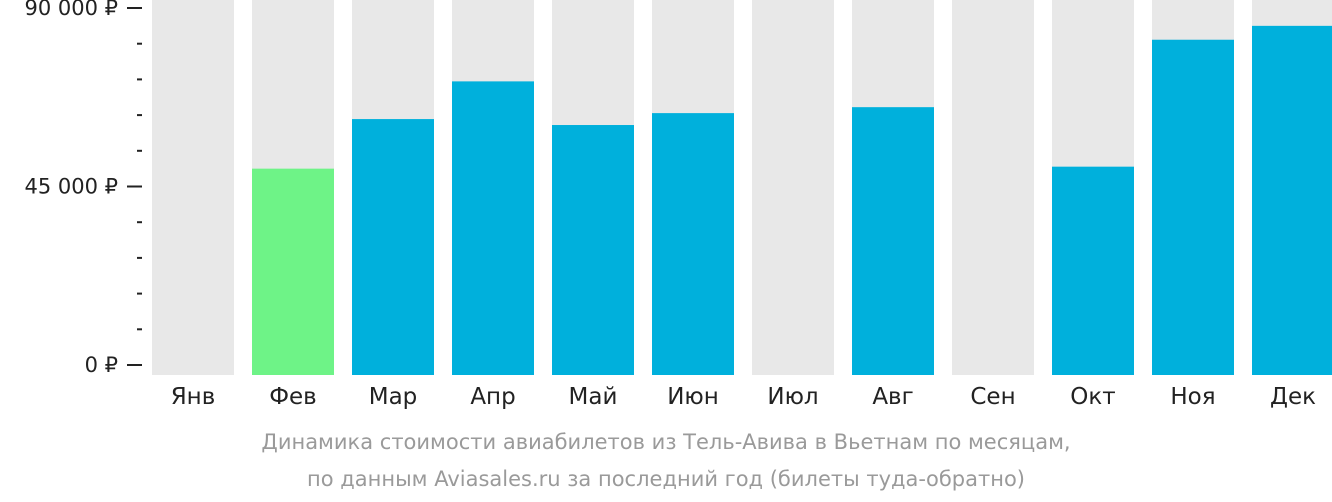  I want to click on x-tick-label-1: Фев, so click(293, 397).